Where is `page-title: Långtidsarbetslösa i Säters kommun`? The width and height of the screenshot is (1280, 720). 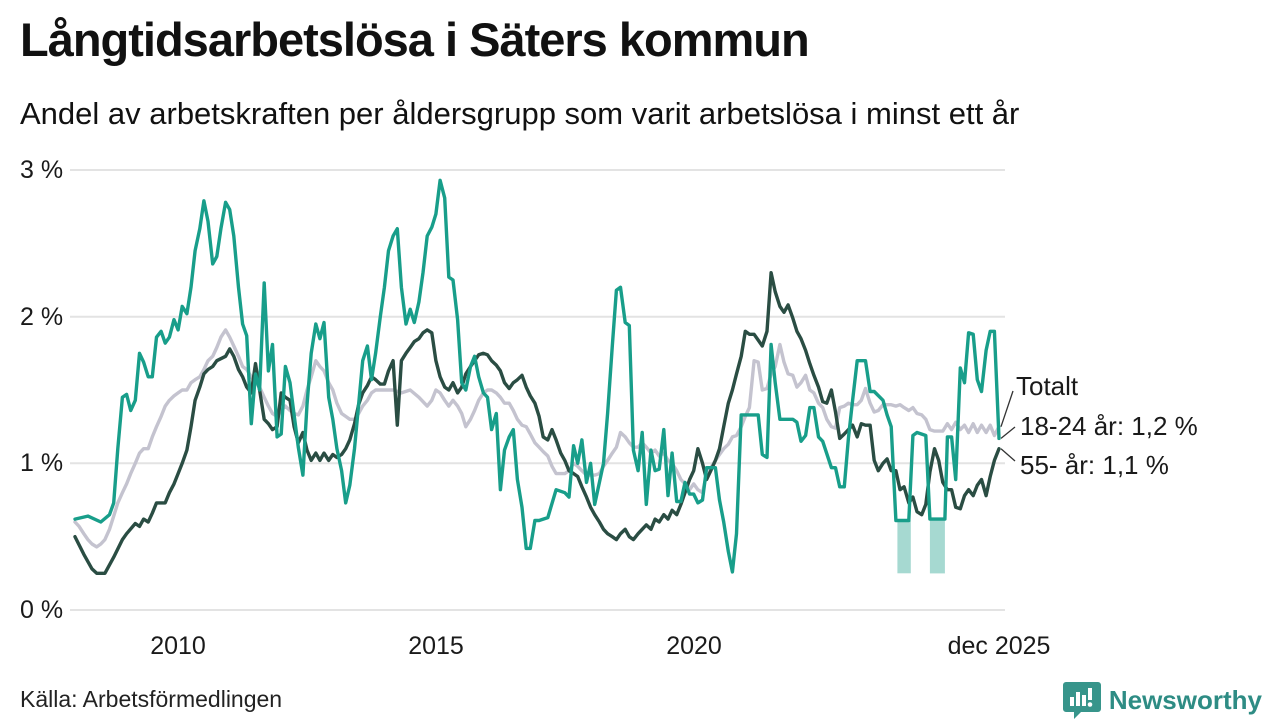 page-title: Långtidsarbetslösa i Säters kommun is located at coordinates (415, 39).